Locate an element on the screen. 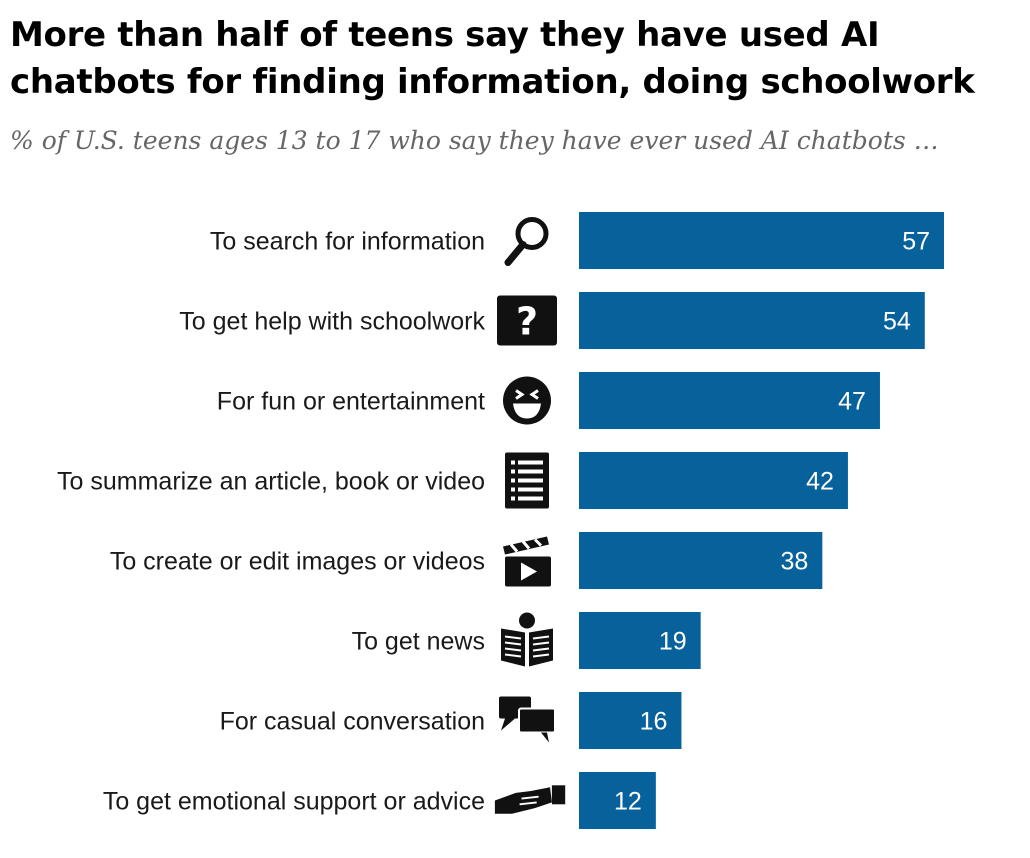 The image size is (1030, 858). newspaper-icon is located at coordinates (527, 639).